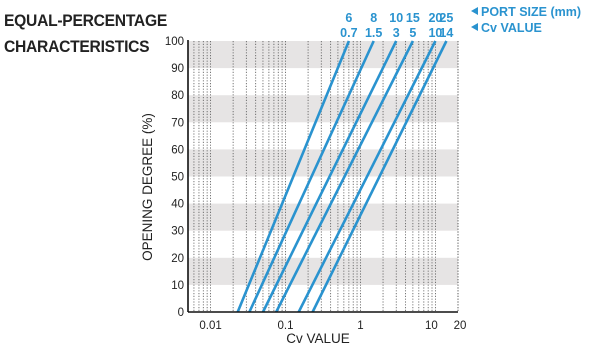  I want to click on x-tick-label: 0.1, so click(286, 326).